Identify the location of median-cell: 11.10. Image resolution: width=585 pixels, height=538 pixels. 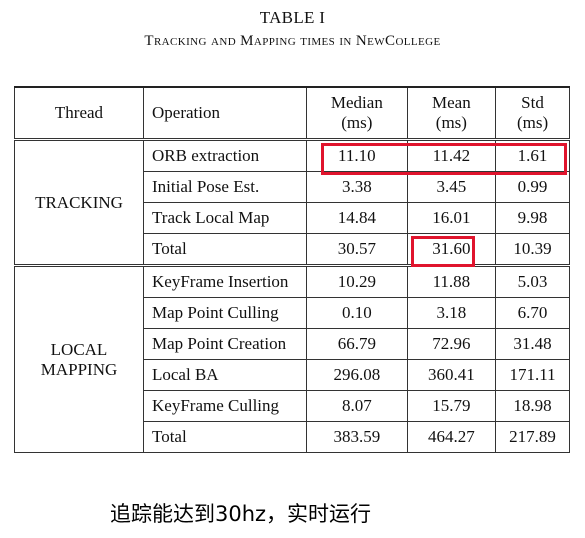
(357, 155).